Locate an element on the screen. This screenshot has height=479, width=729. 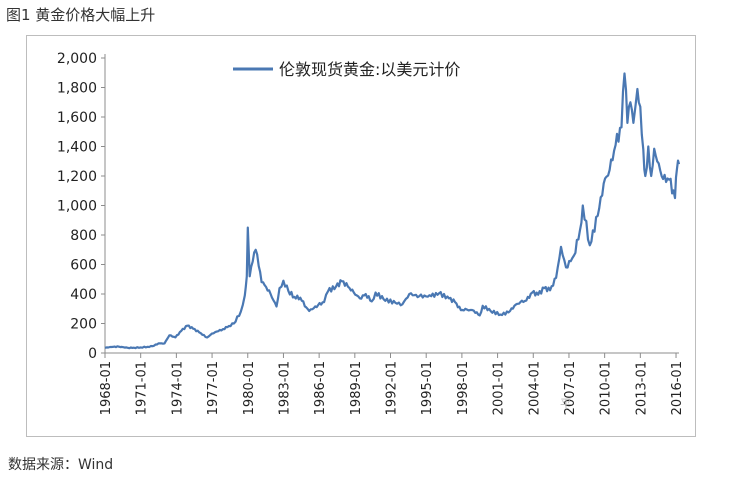
legend: 伦敦现货黄金:以美元计价 is located at coordinates (346, 69).